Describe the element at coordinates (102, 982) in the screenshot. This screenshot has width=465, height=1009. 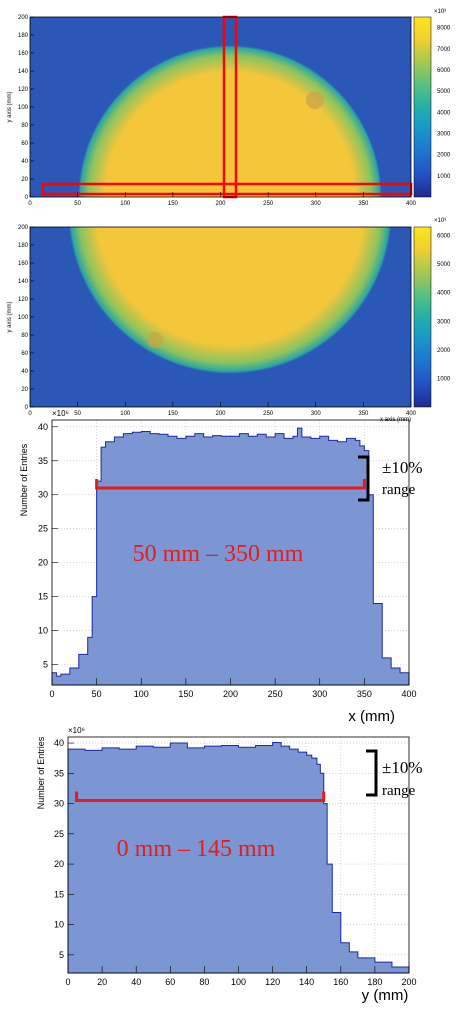
I see `x-tick-label: 20` at that location.